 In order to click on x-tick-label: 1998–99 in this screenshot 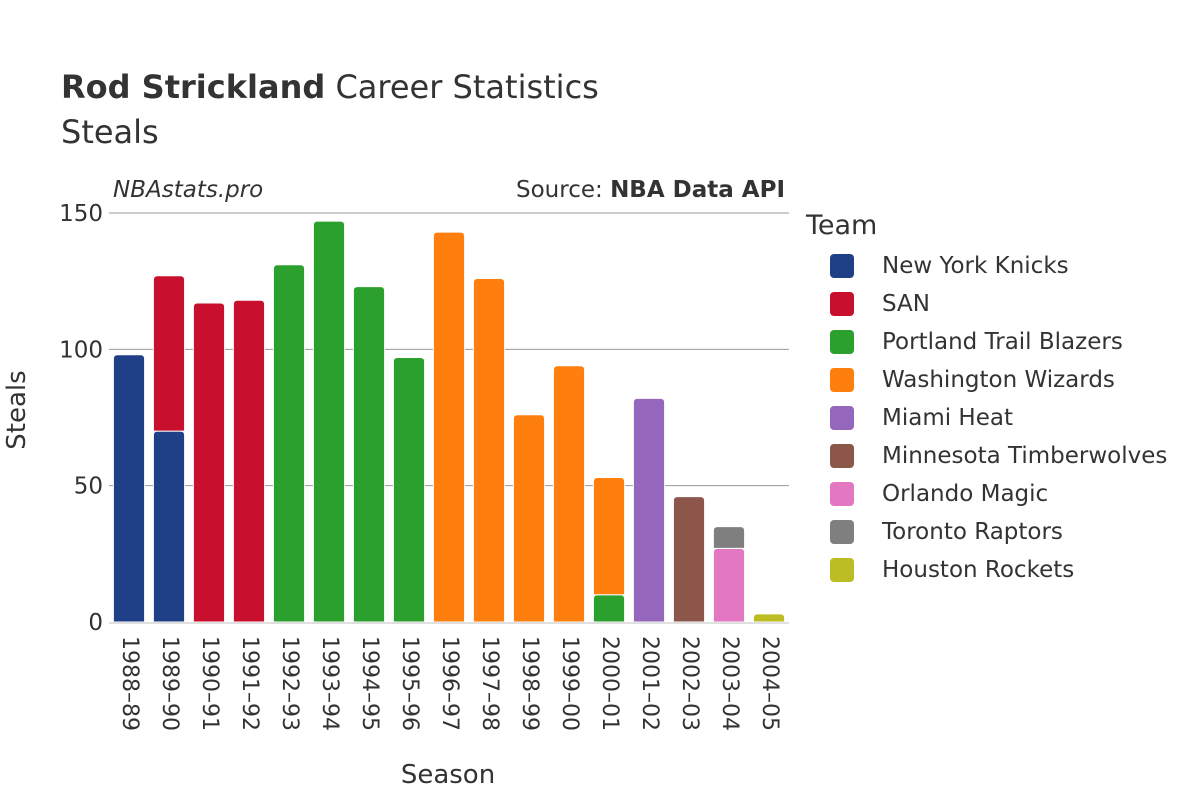, I will do `click(529, 683)`.